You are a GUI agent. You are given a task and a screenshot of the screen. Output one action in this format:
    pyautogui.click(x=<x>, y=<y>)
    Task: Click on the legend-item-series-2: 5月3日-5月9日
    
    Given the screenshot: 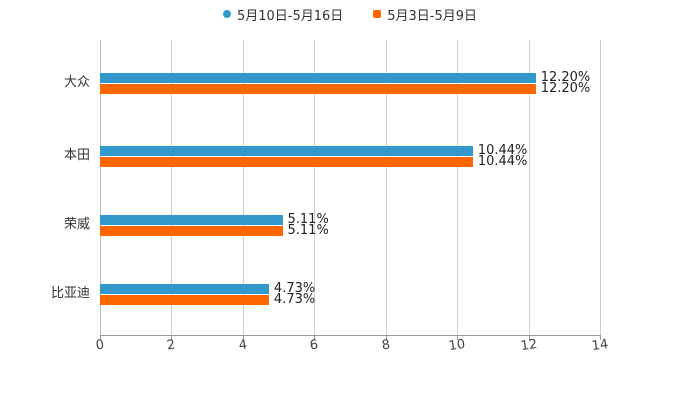 What is the action you would take?
    pyautogui.click(x=425, y=14)
    